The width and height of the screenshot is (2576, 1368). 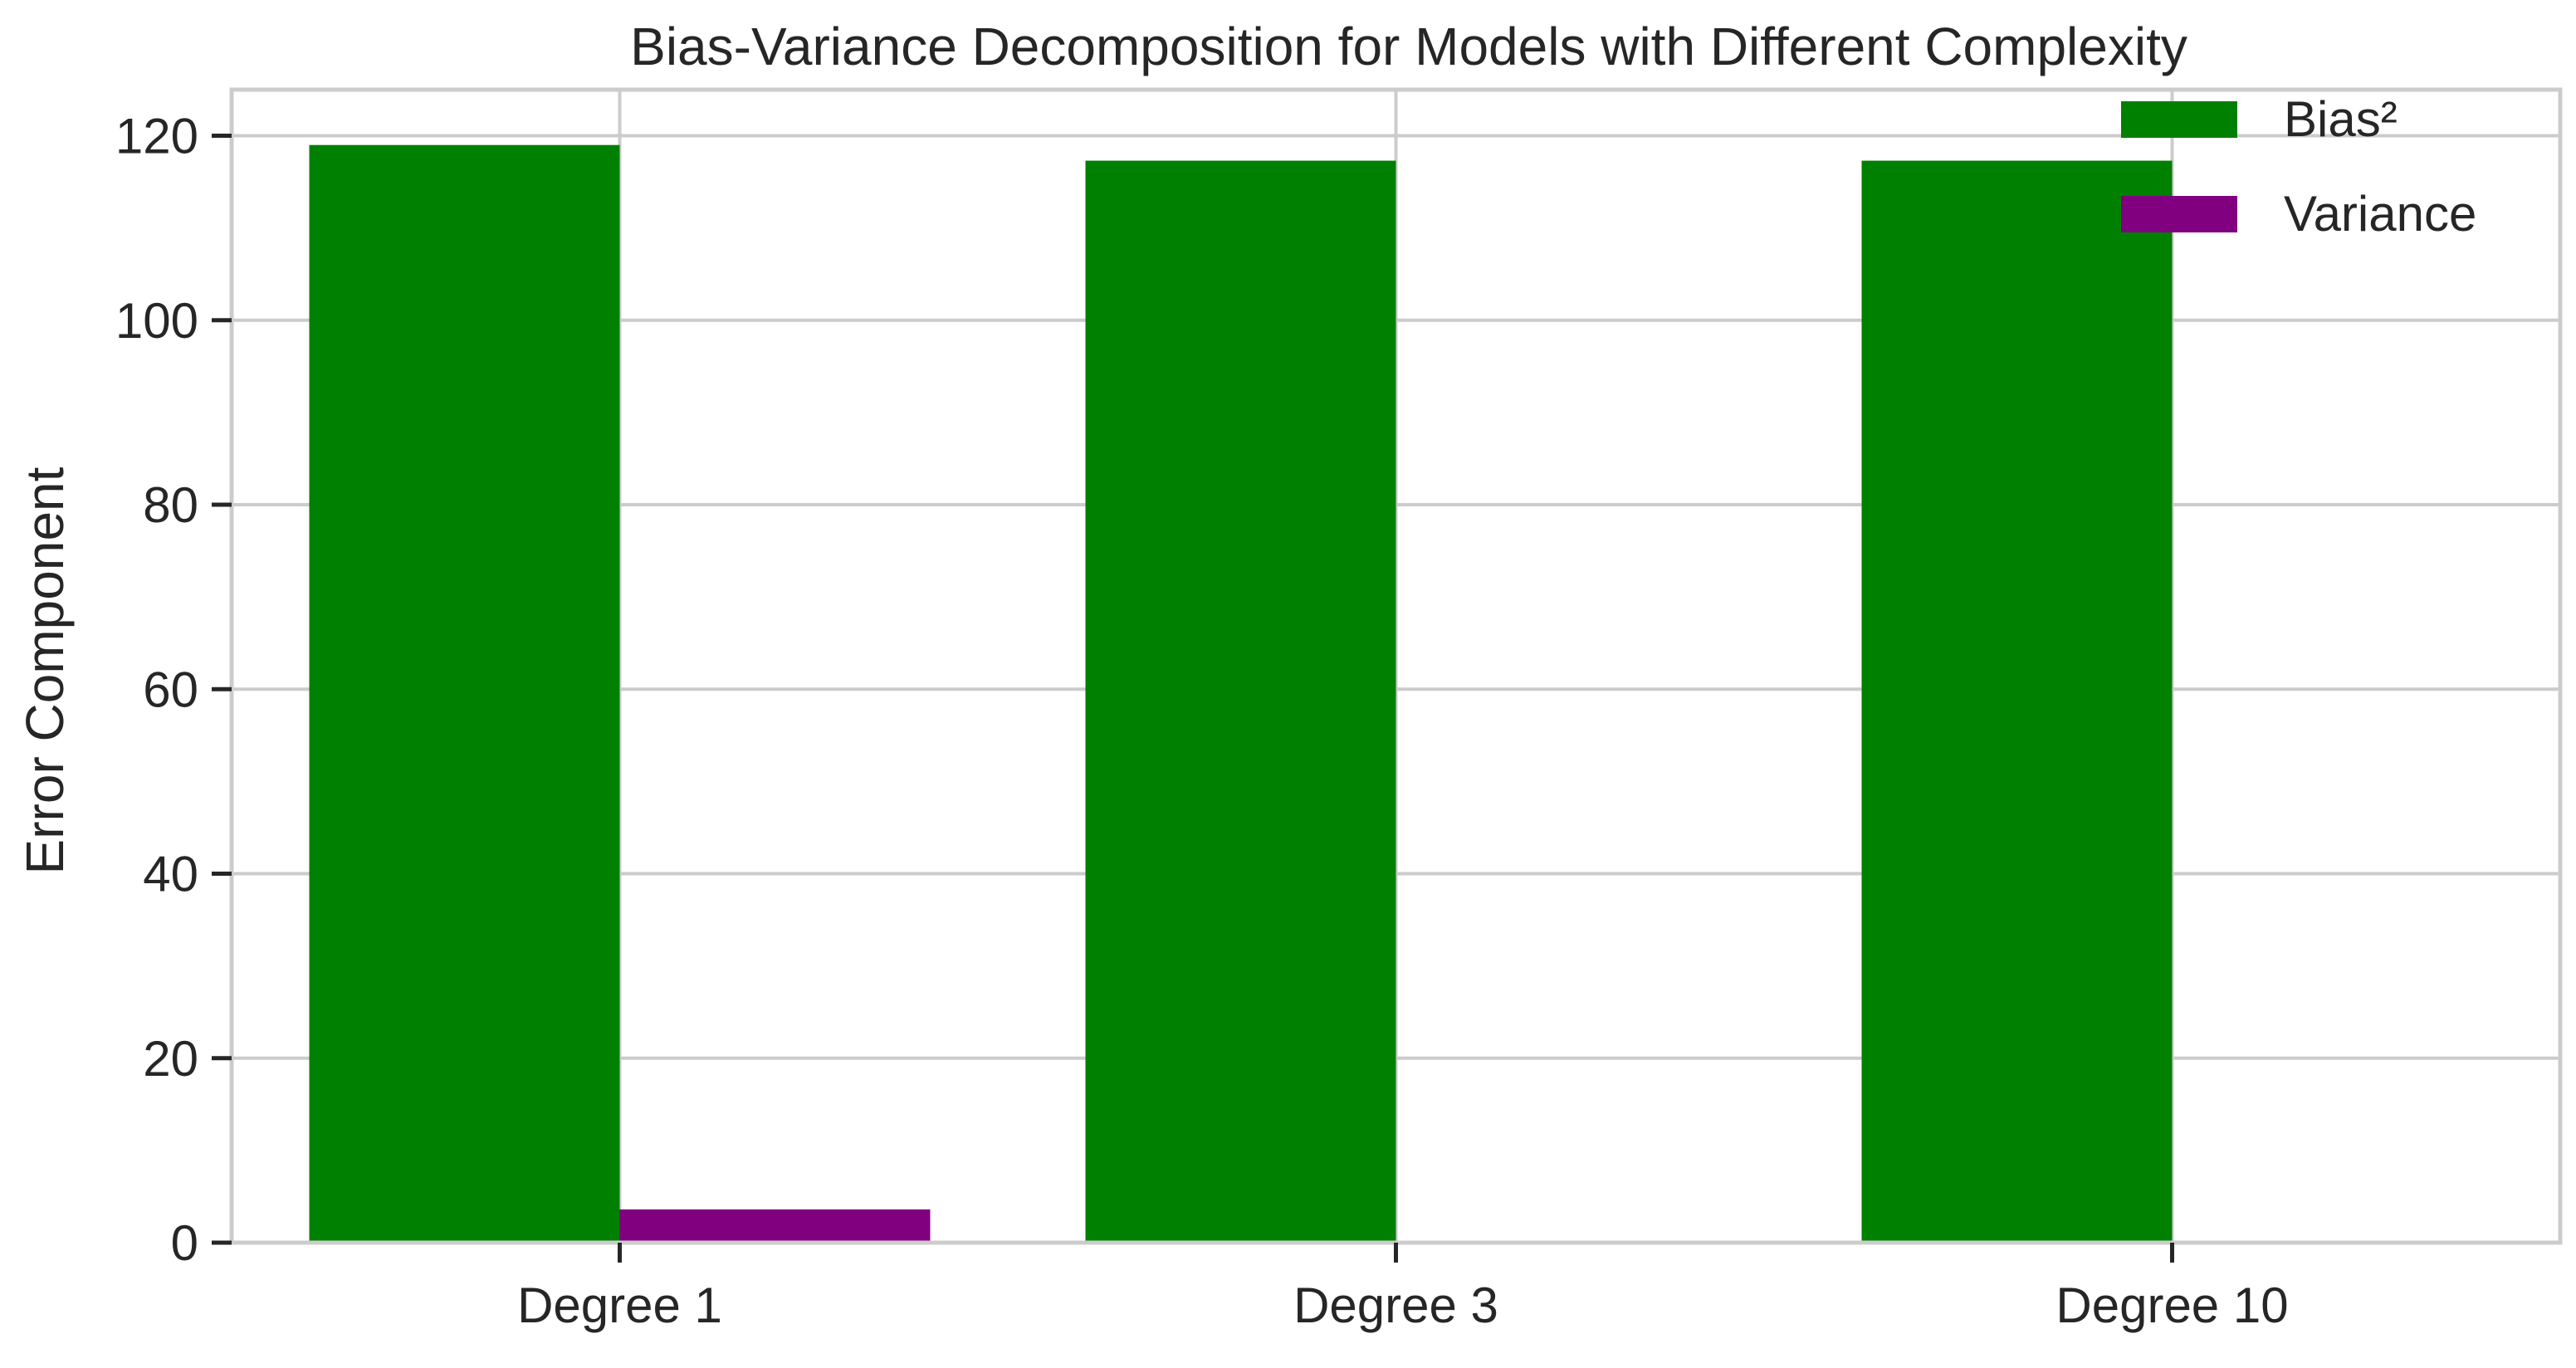 I want to click on x-tick-label: Degree 3, so click(x=1395, y=1305).